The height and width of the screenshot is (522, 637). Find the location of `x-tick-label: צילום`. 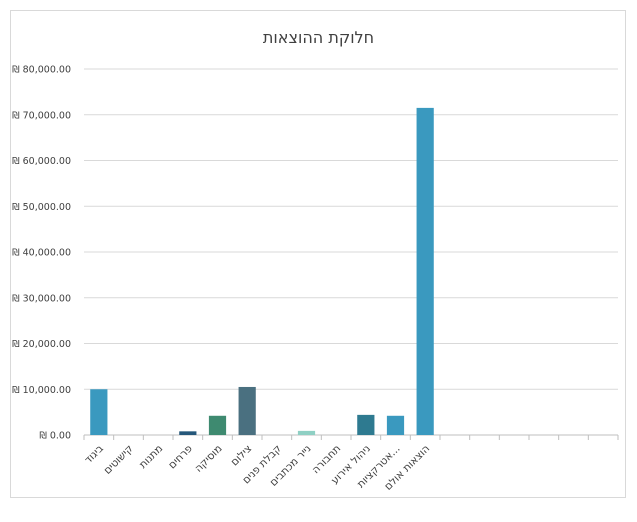

x-tick-label: צילום is located at coordinates (242, 456).